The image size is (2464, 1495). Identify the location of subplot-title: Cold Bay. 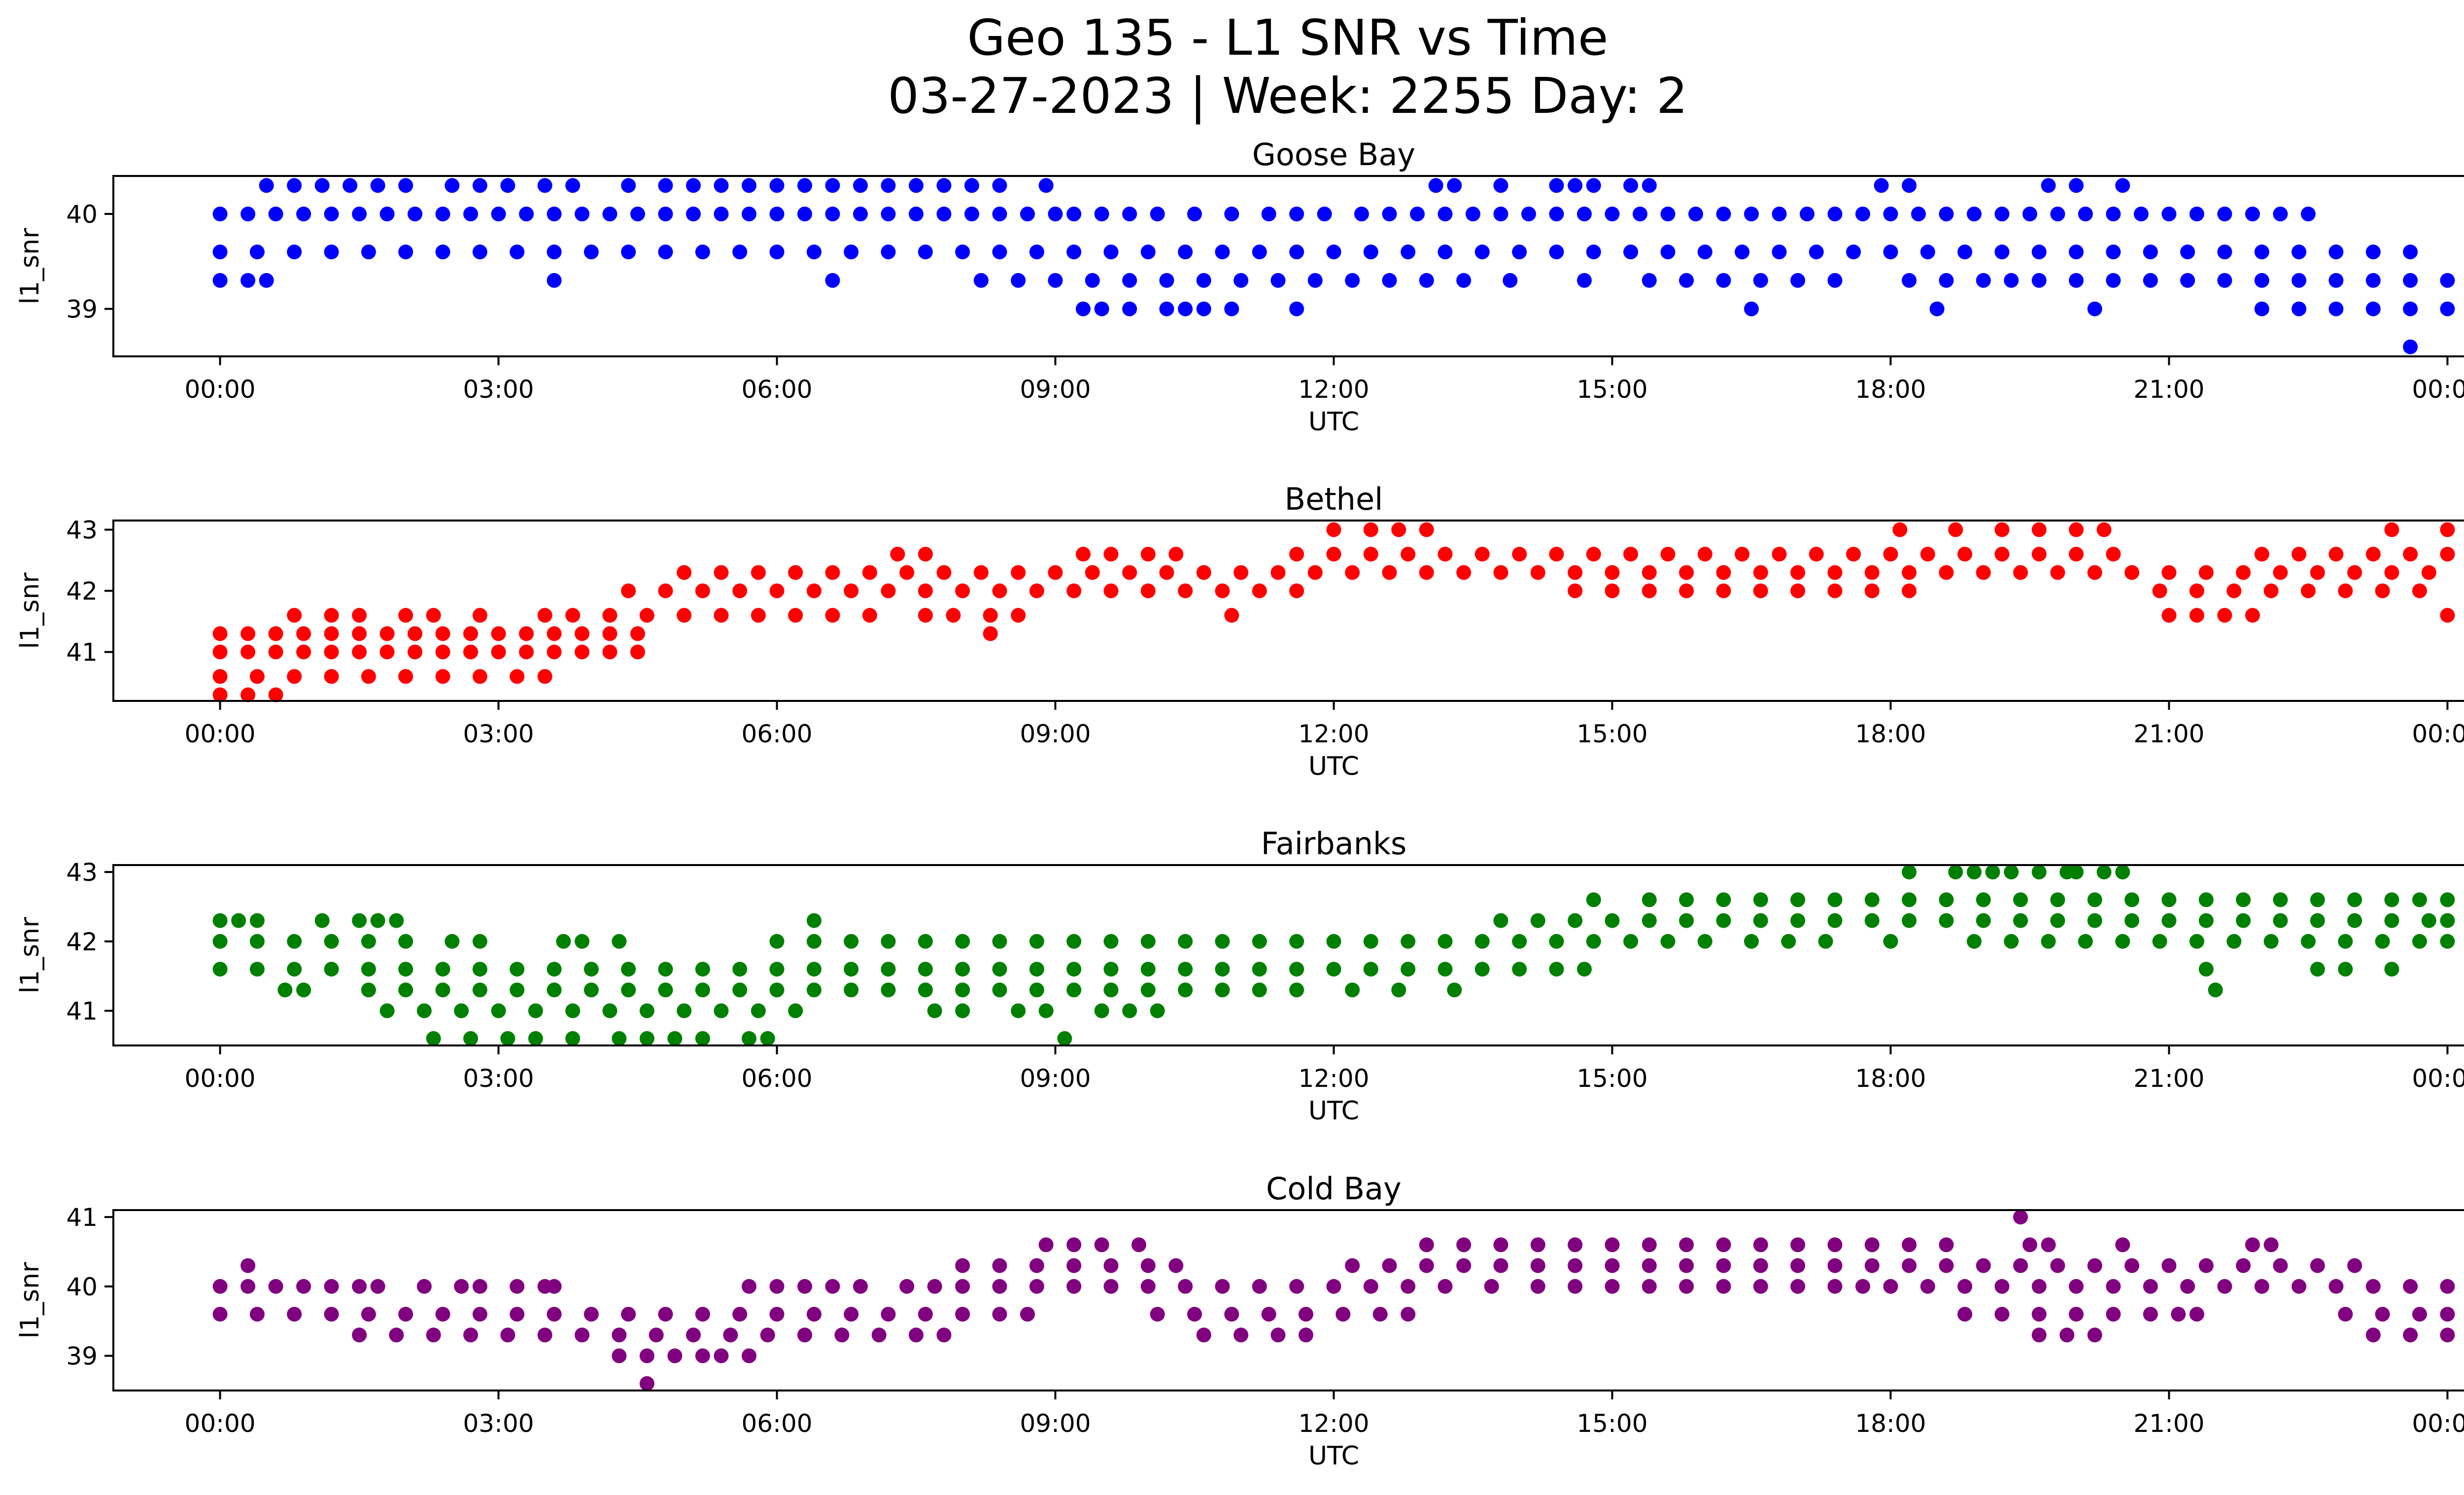
(1334, 1189).